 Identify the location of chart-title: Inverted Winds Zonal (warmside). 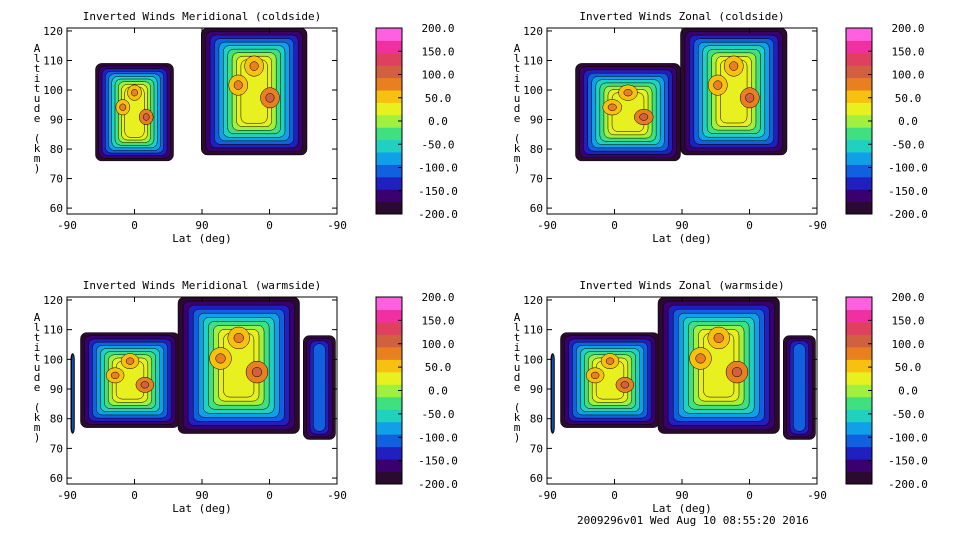
(681, 285).